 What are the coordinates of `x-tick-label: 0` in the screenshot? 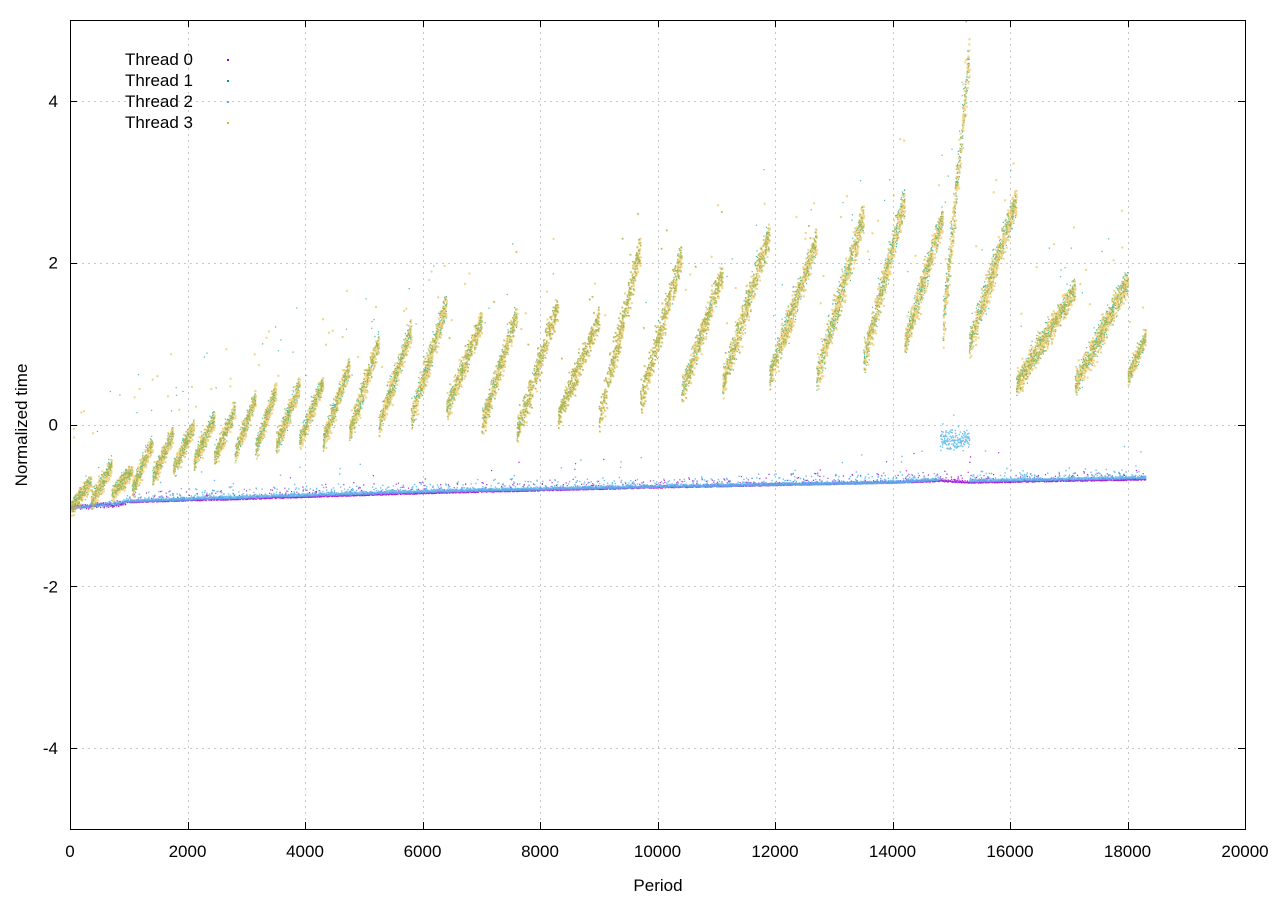 It's located at (69, 851).